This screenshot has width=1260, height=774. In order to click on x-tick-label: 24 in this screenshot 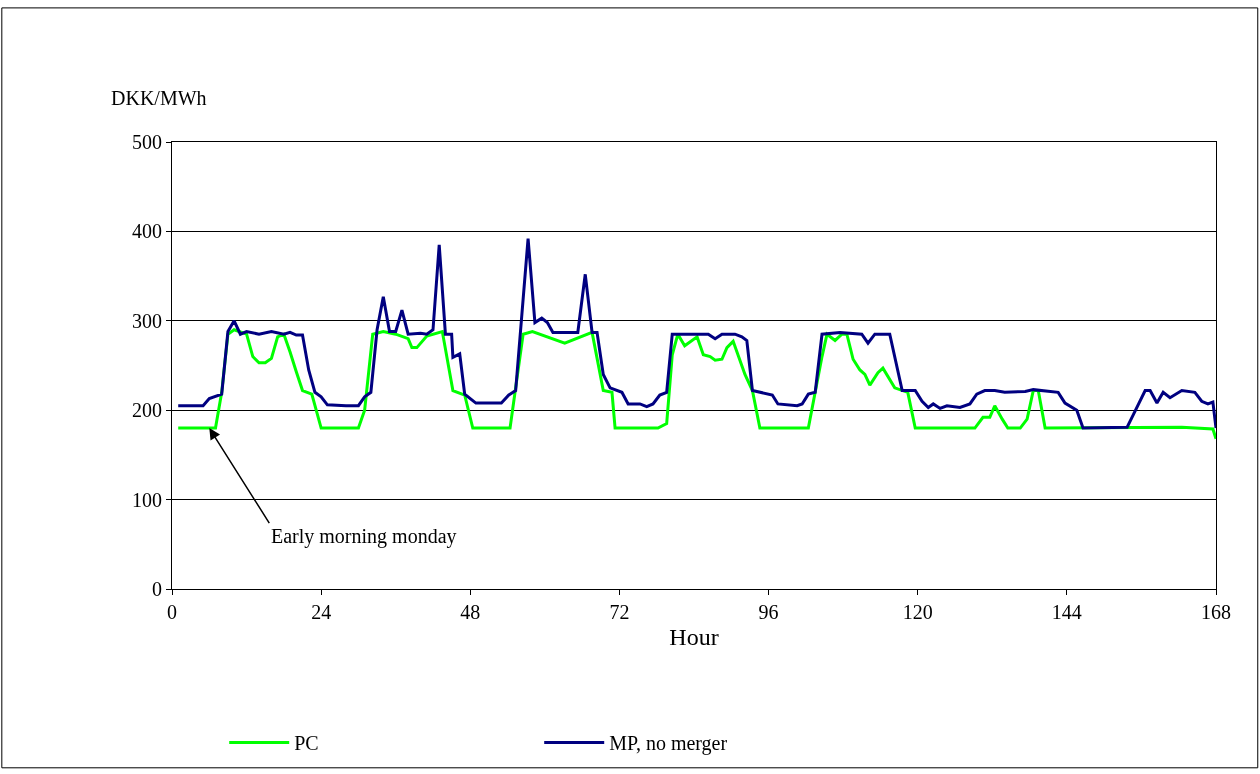, I will do `click(321, 612)`.